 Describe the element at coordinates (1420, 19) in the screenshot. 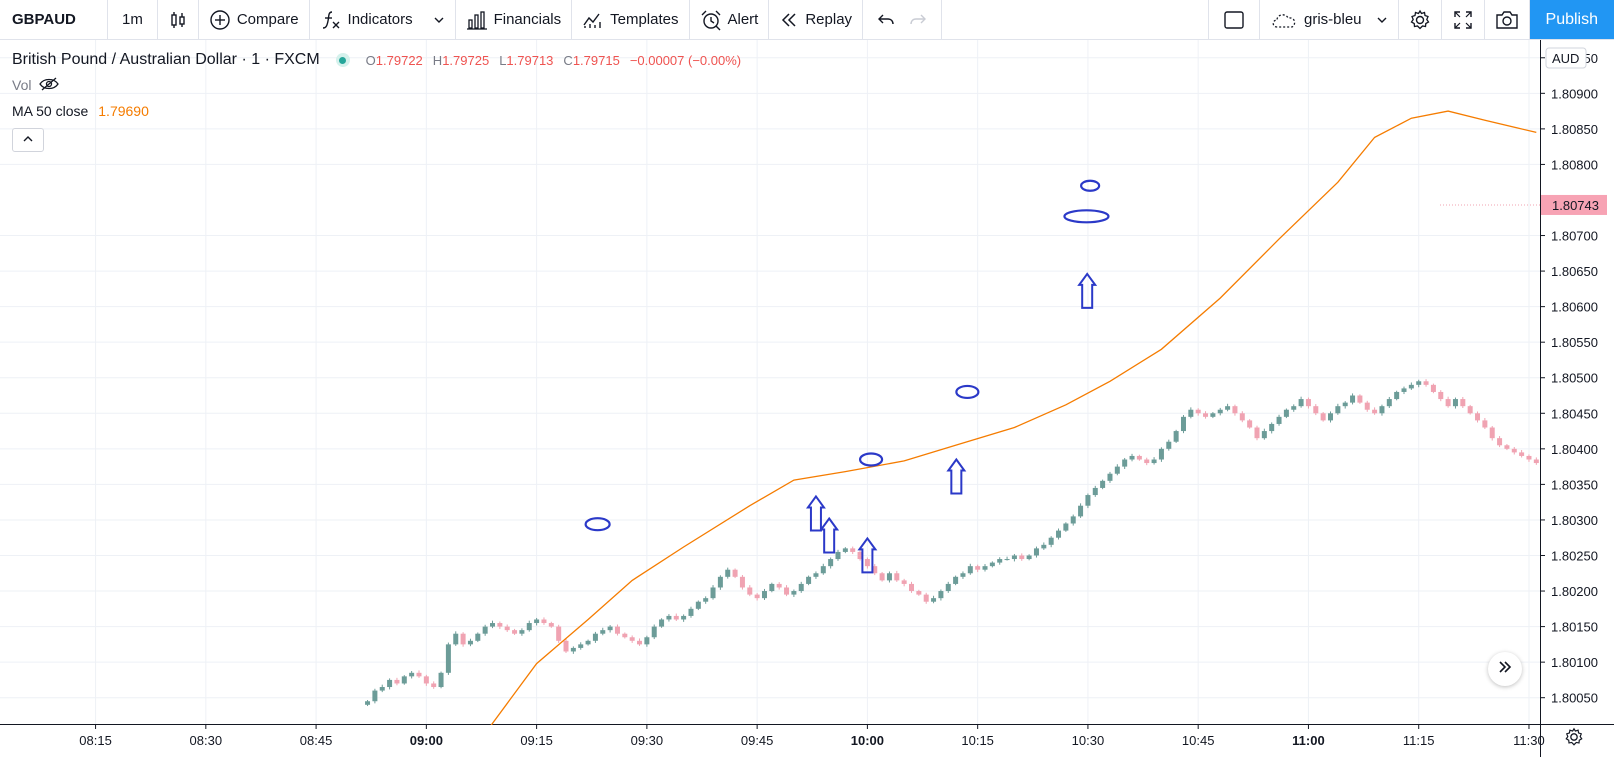

I see `settings-button` at that location.